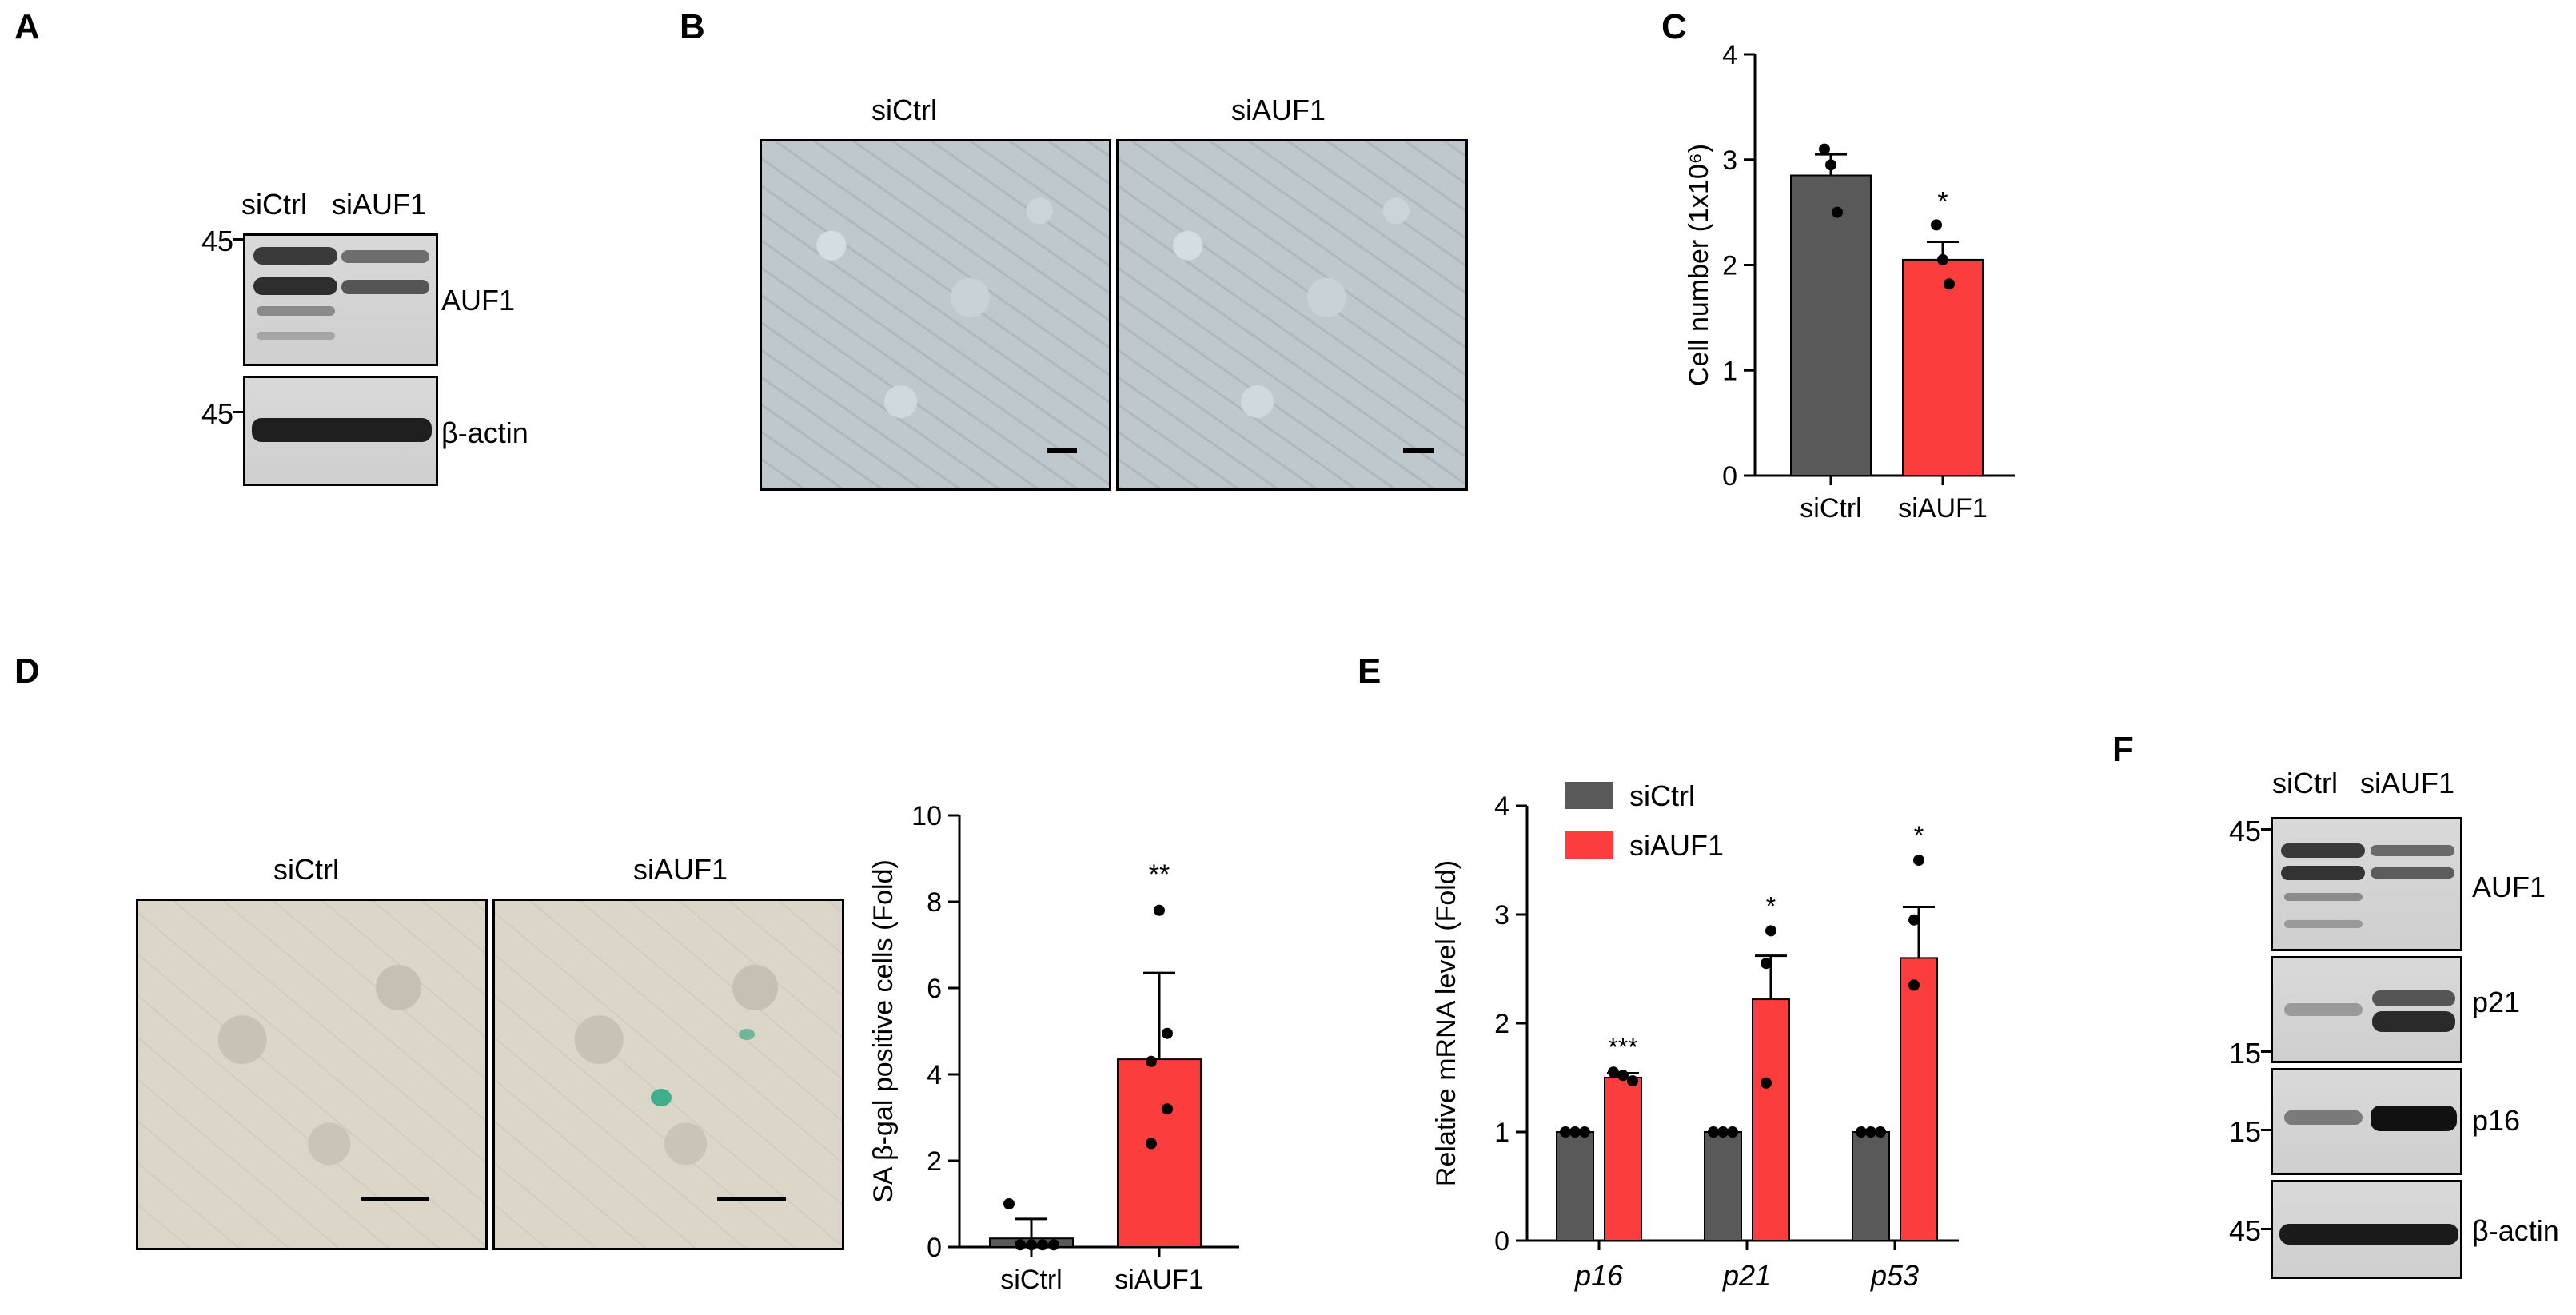  What do you see at coordinates (2366, 884) in the screenshot?
I see `western-blot-auf1` at bounding box center [2366, 884].